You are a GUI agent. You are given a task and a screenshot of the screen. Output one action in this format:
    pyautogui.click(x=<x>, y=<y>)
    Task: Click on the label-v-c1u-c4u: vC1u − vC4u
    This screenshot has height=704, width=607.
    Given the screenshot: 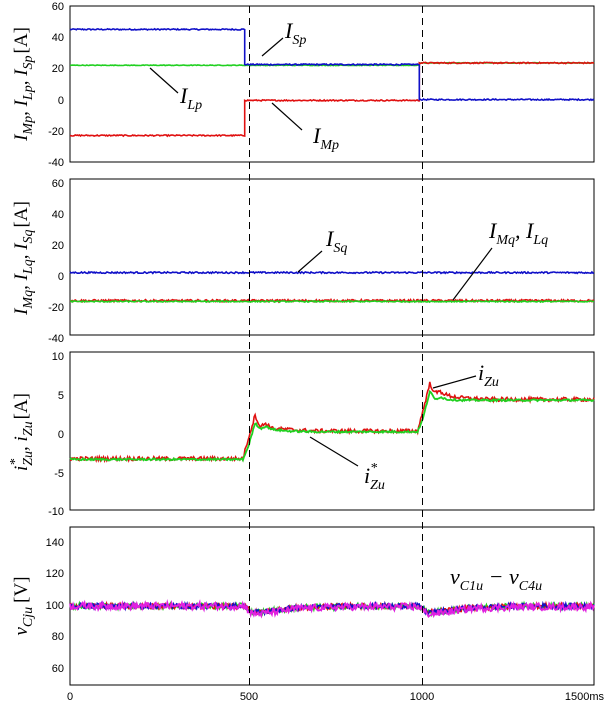 What is the action you would take?
    pyautogui.click(x=496, y=579)
    